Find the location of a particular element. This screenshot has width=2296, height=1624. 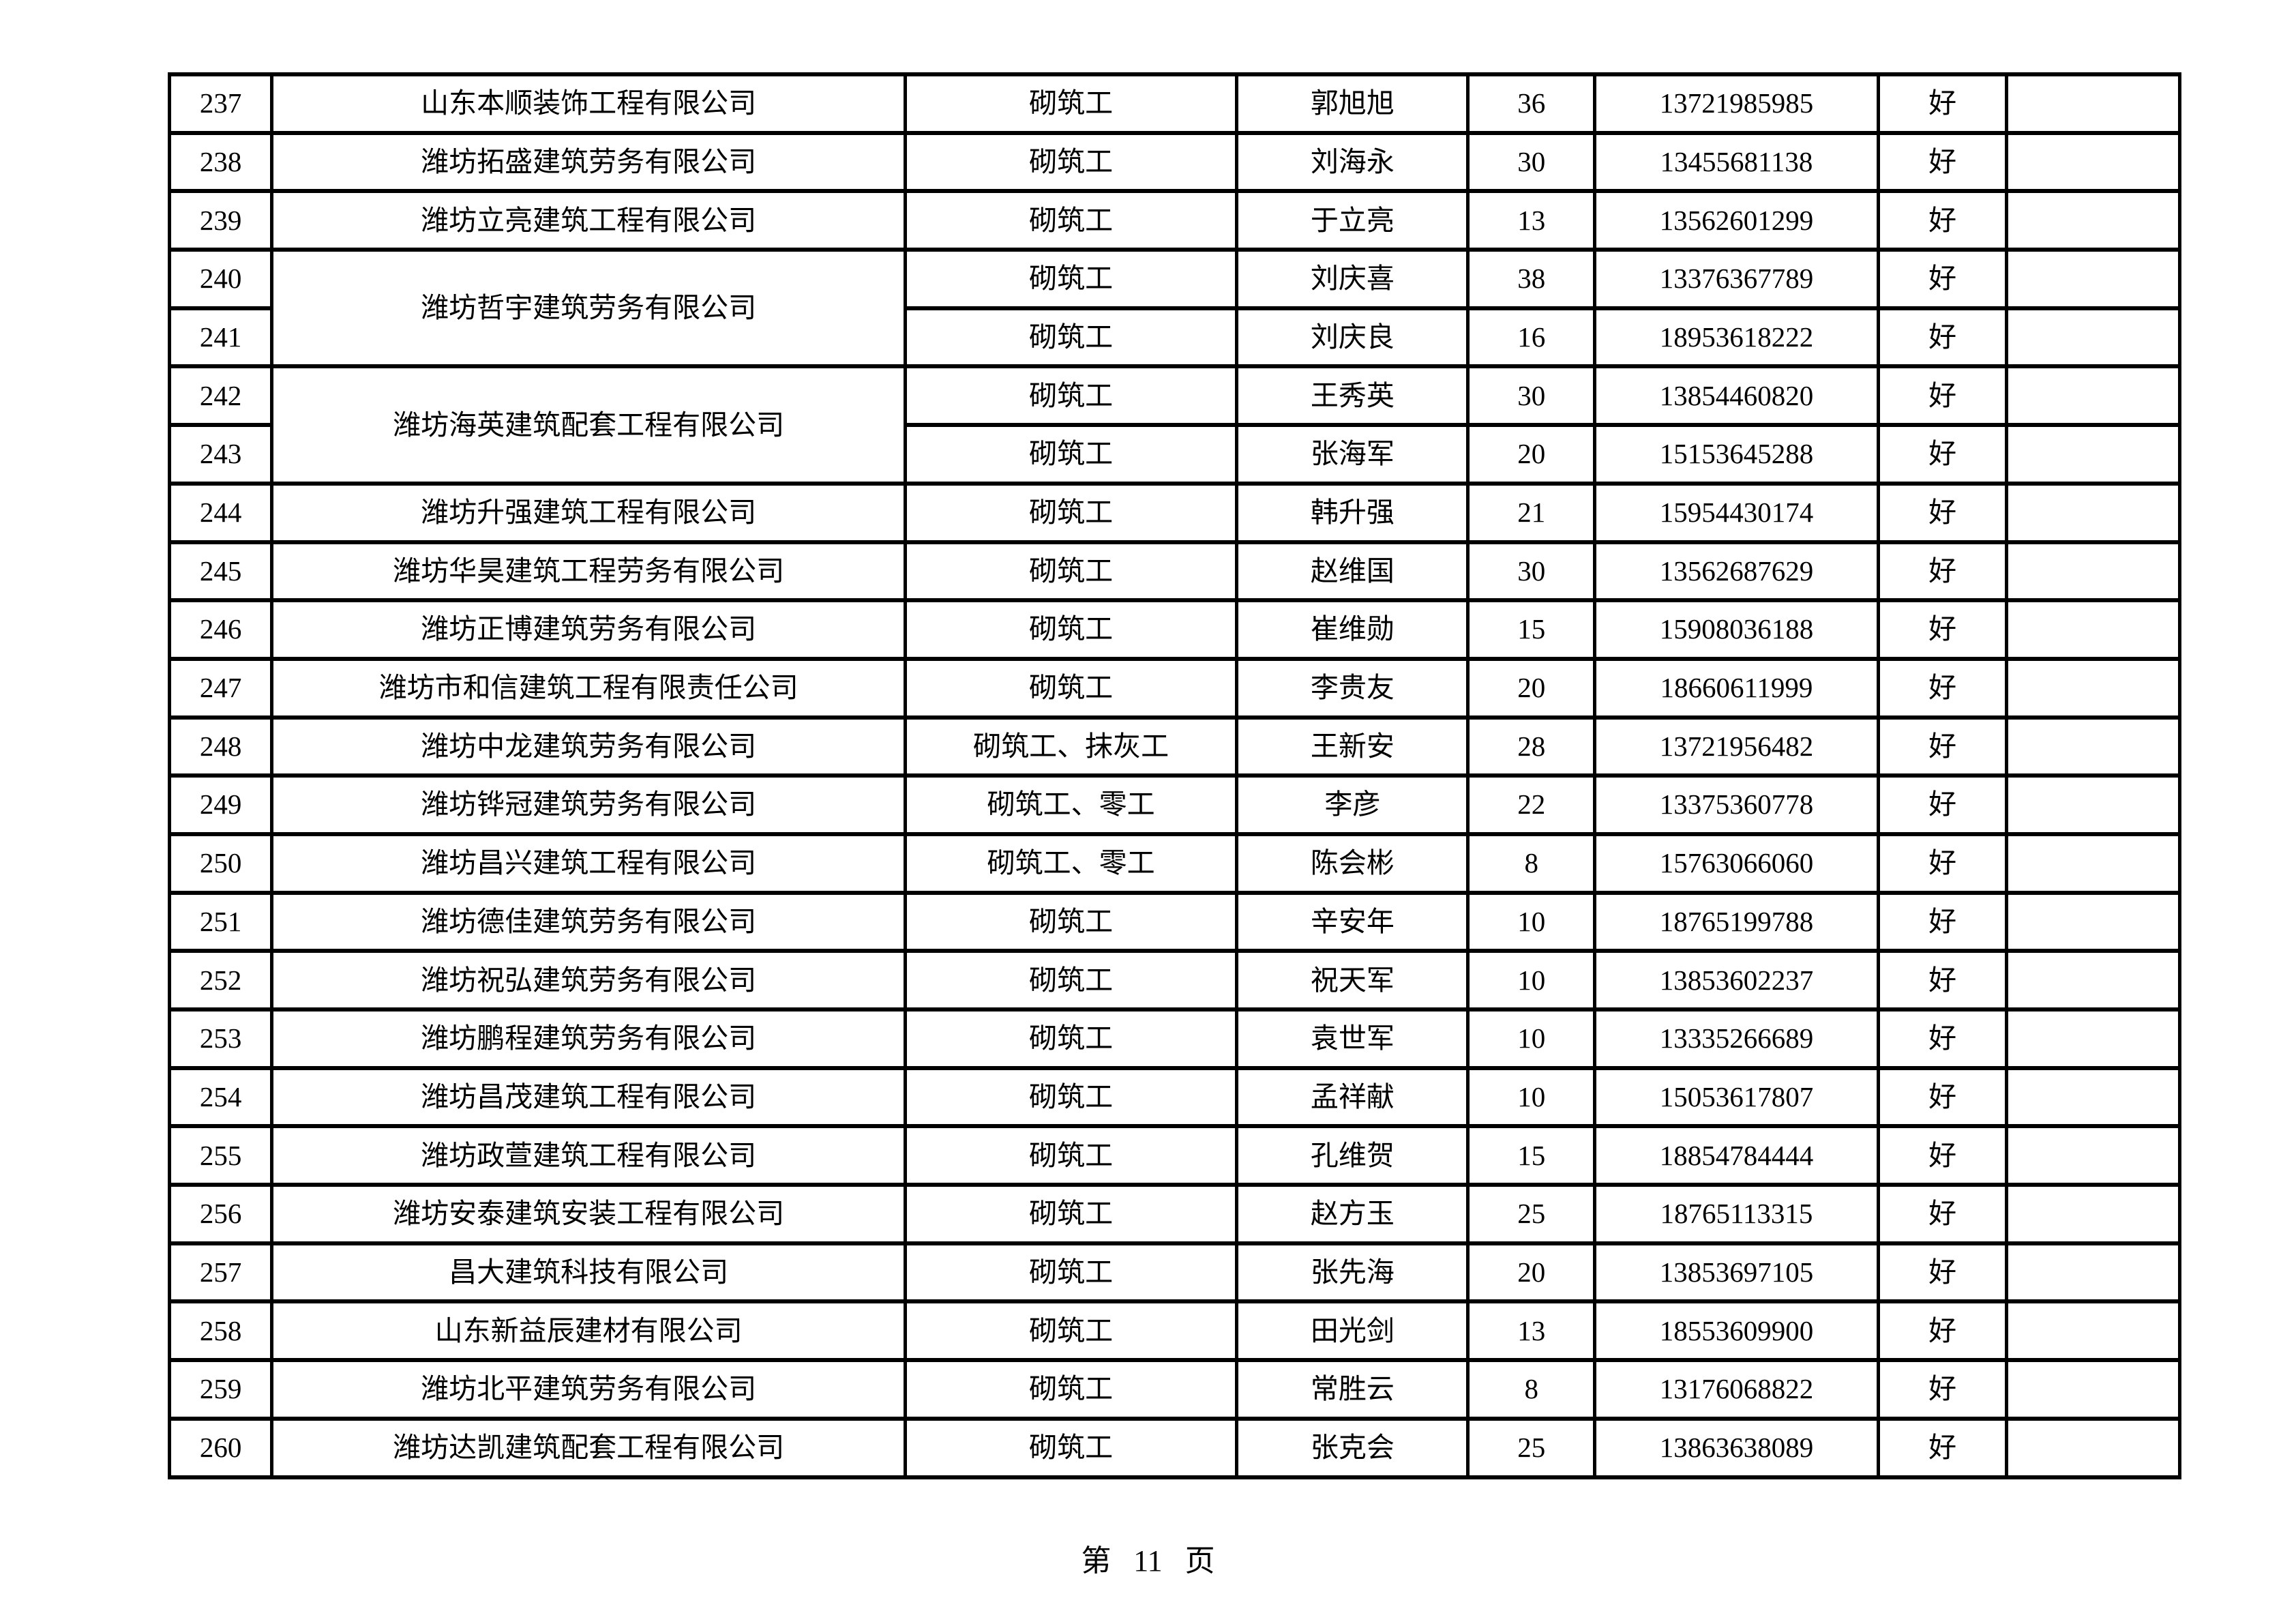

cell-phone-number: 13854460820 is located at coordinates (1737, 396).